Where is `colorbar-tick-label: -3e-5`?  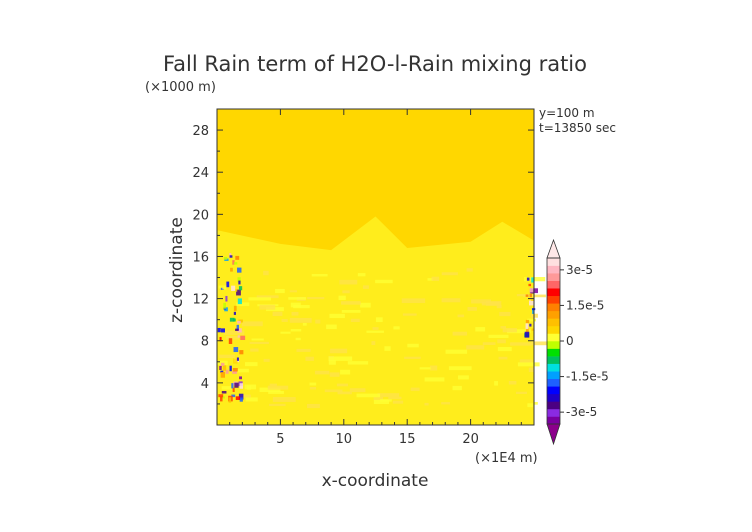
colorbar-tick-label: -3e-5 is located at coordinates (581, 412).